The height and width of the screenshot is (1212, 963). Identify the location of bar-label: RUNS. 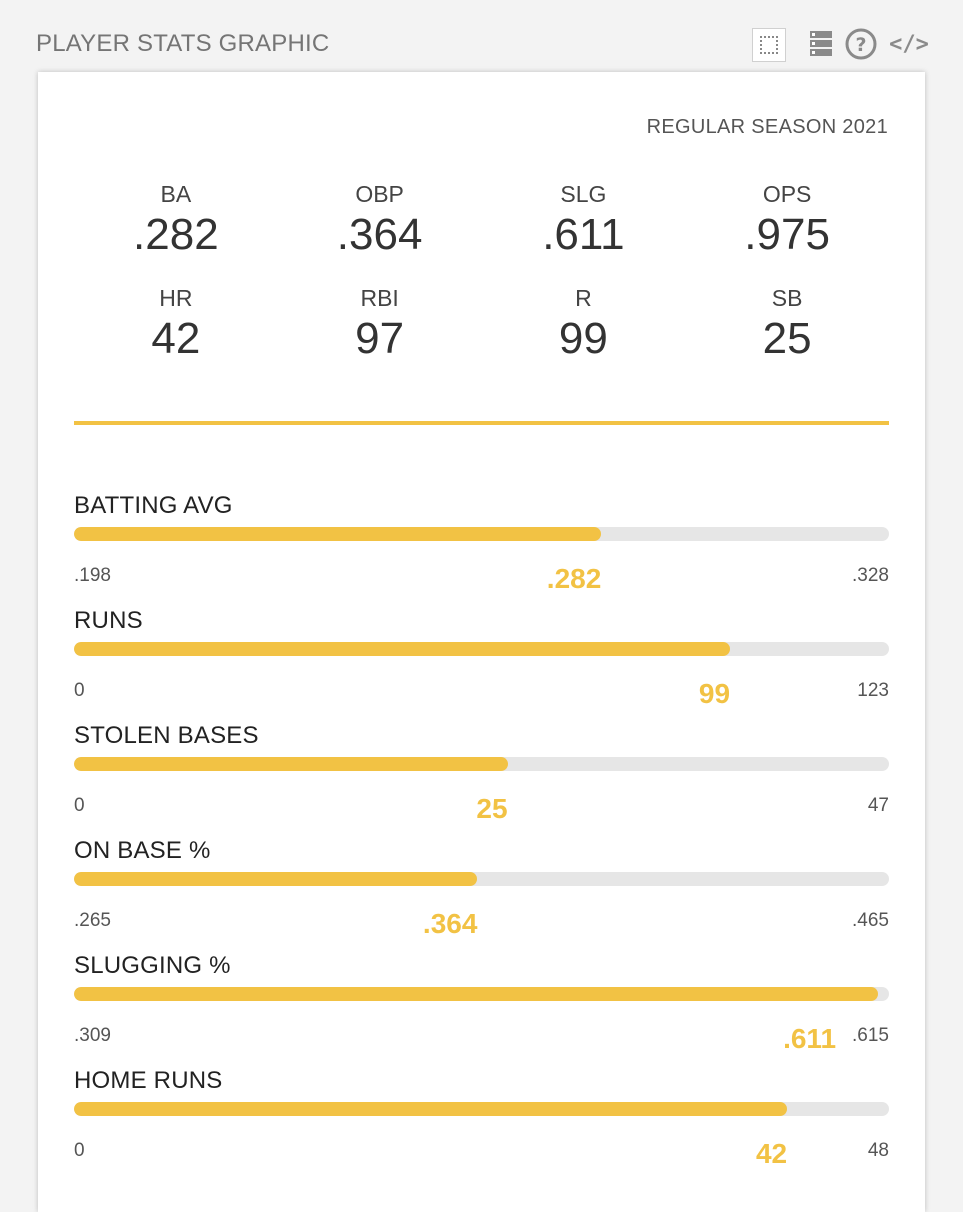
(108, 620).